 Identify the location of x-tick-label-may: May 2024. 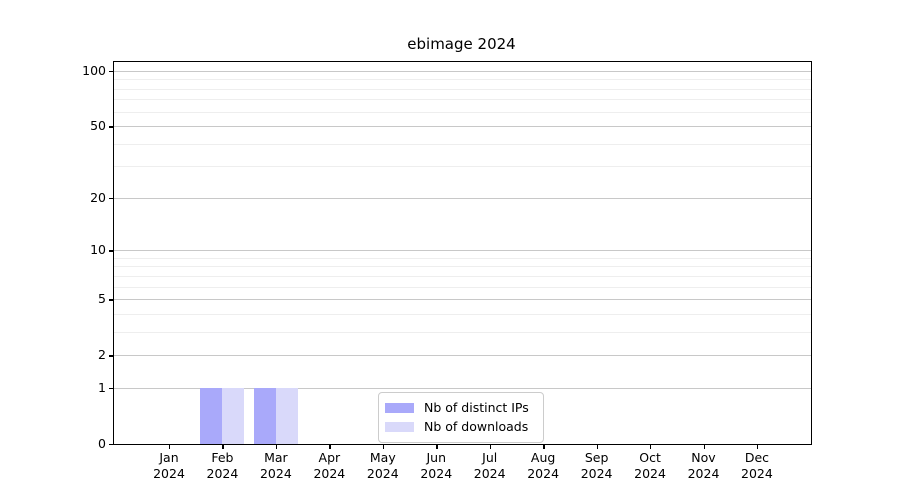
(383, 466).